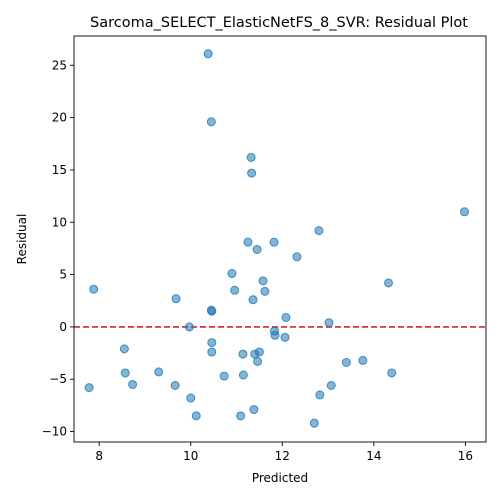  What do you see at coordinates (22, 239) in the screenshot?
I see `y-axis-label: Residual` at bounding box center [22, 239].